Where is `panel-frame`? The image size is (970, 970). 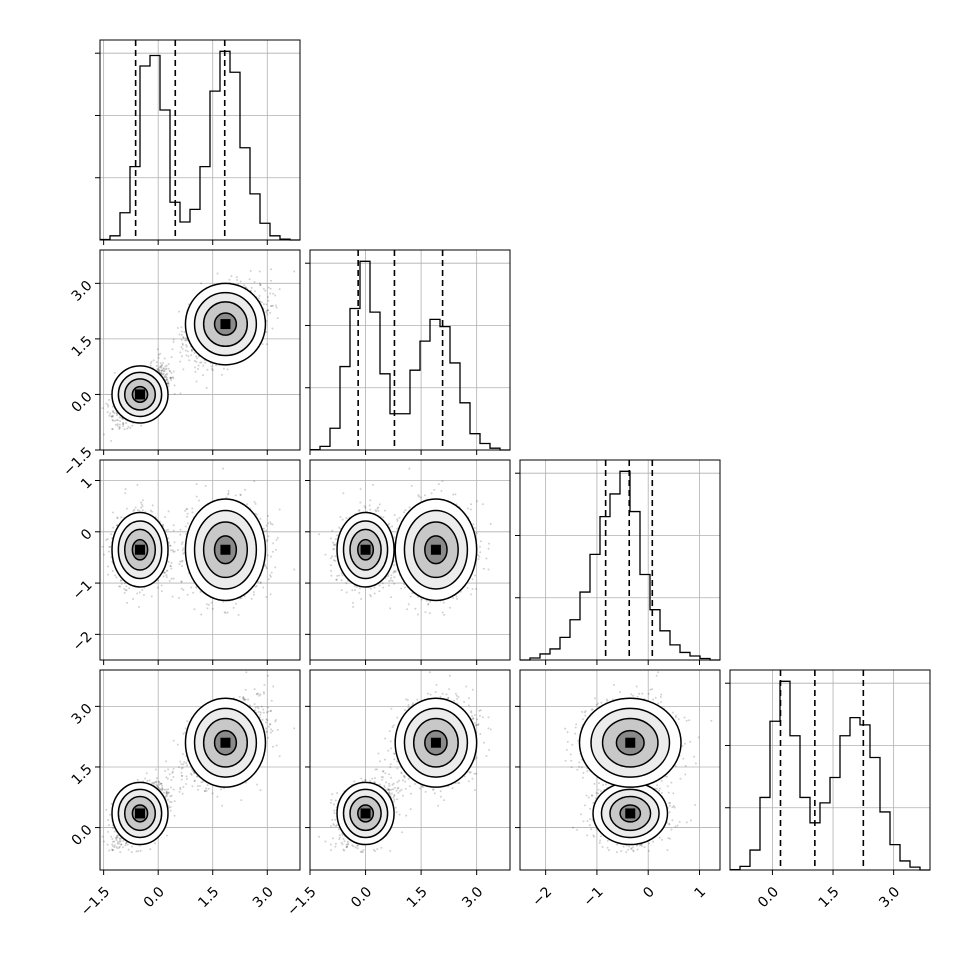 panel-frame is located at coordinates (200, 350).